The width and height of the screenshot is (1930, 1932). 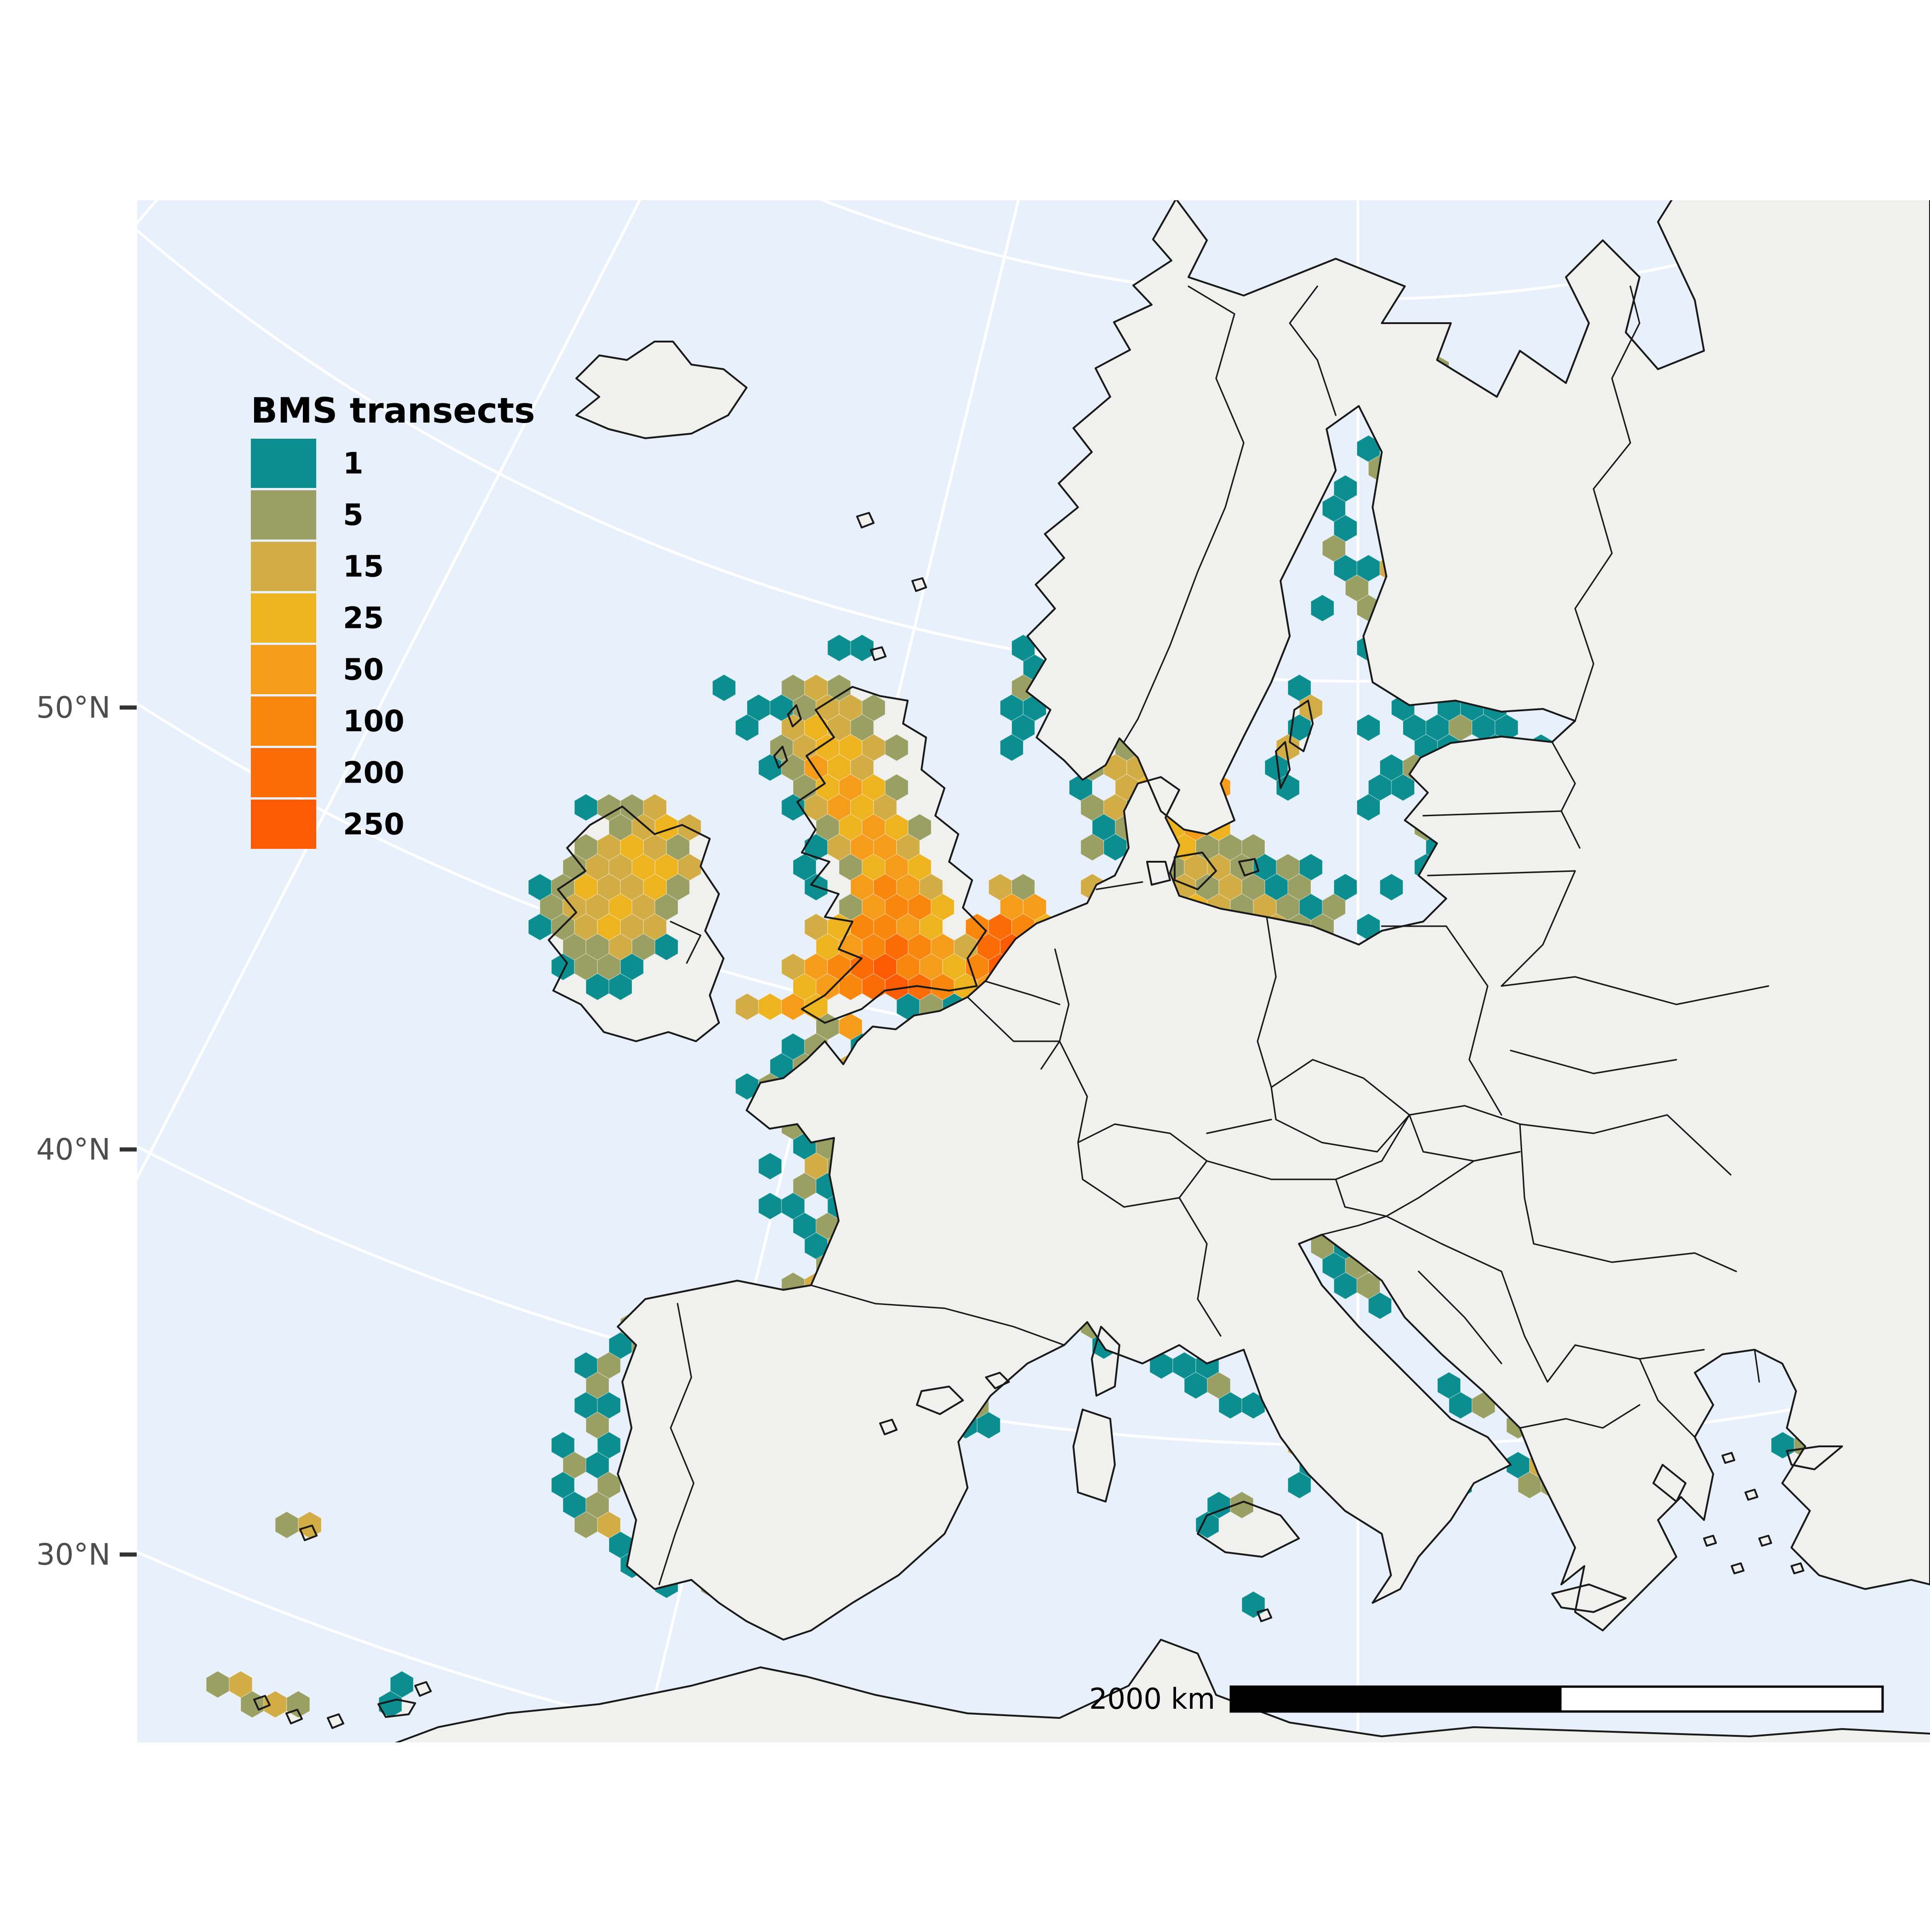 I want to click on legend-label: 250, so click(x=374, y=825).